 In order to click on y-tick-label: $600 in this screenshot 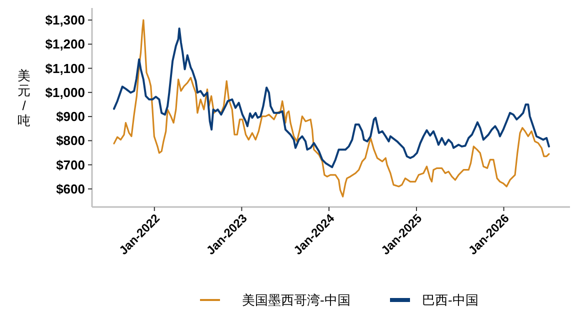, I will do `click(70, 188)`.